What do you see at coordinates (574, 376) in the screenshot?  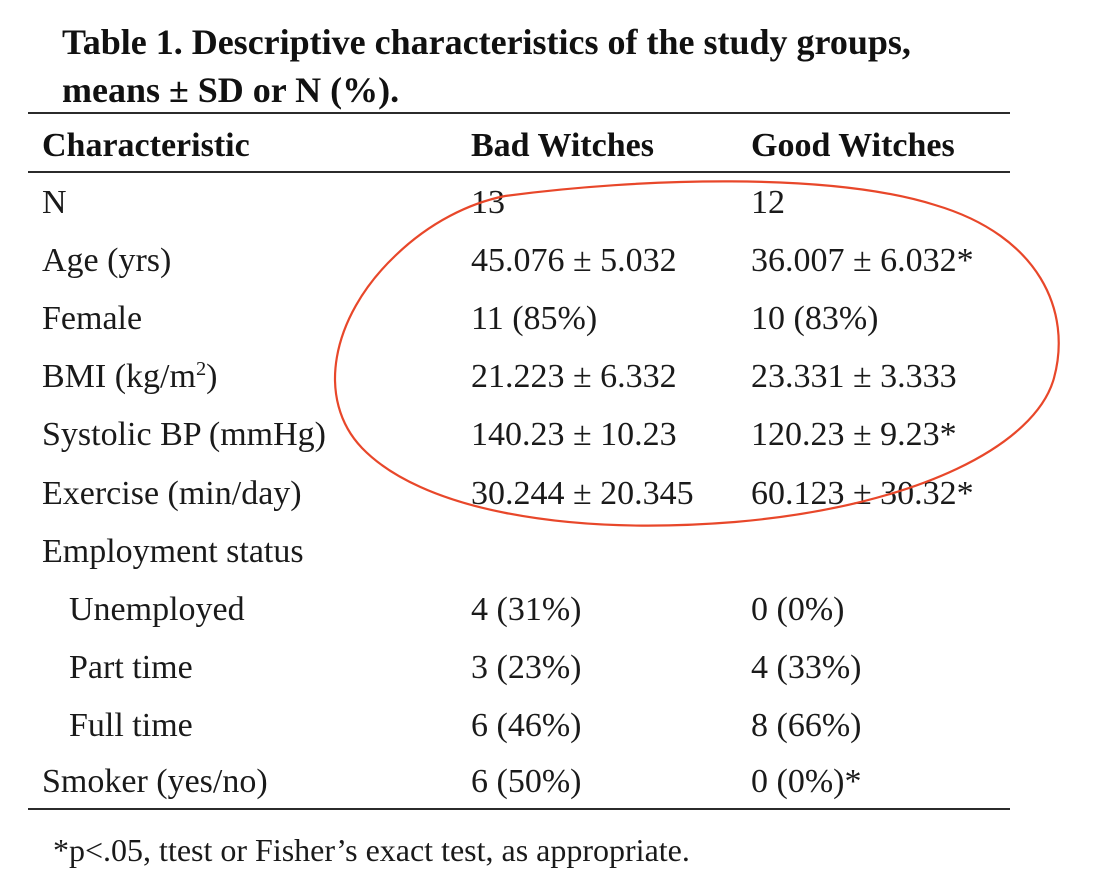 I see `cell-bad-bmi: 21.223 ± 6.332` at bounding box center [574, 376].